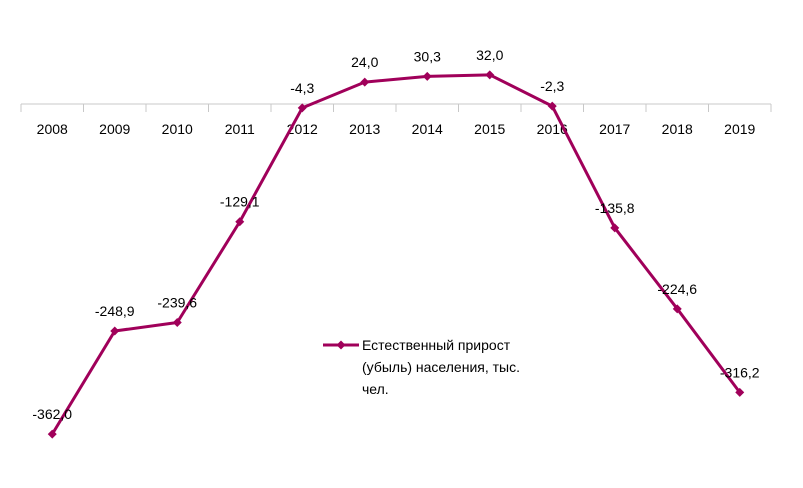  What do you see at coordinates (177, 323) in the screenshot?
I see `data-point-2010` at bounding box center [177, 323].